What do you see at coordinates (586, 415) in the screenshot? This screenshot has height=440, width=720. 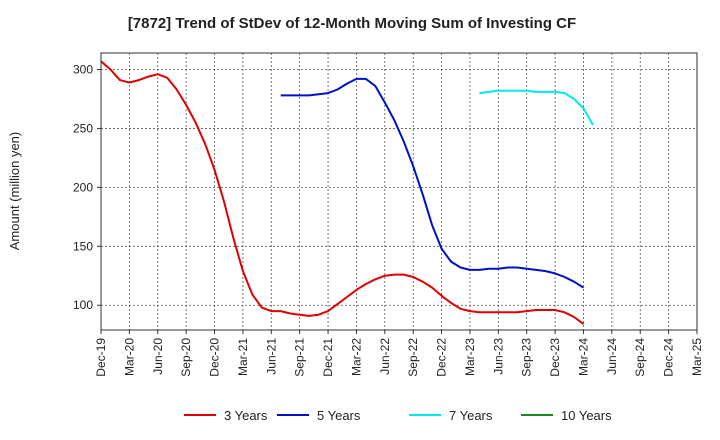 I see `legend-label: 10 Years` at bounding box center [586, 415].